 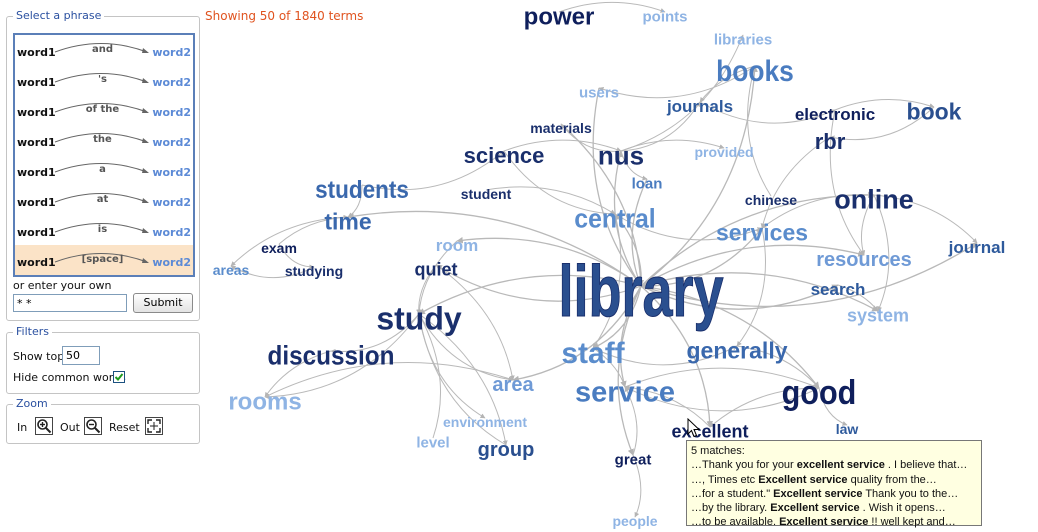 What do you see at coordinates (694, 428) in the screenshot?
I see `mouse-cursor-icon` at bounding box center [694, 428].